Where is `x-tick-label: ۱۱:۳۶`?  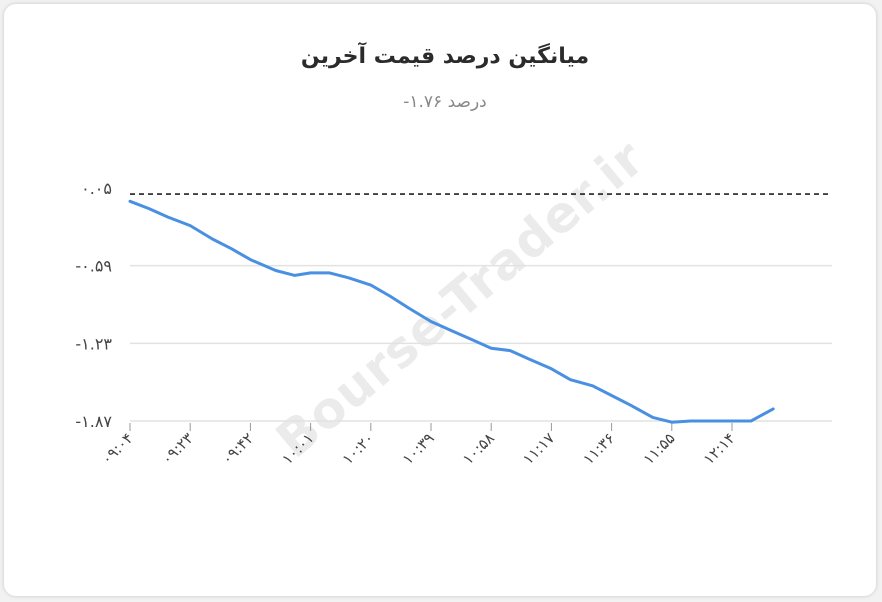
x-tick-label: ۱۱:۳۶ is located at coordinates (598, 448).